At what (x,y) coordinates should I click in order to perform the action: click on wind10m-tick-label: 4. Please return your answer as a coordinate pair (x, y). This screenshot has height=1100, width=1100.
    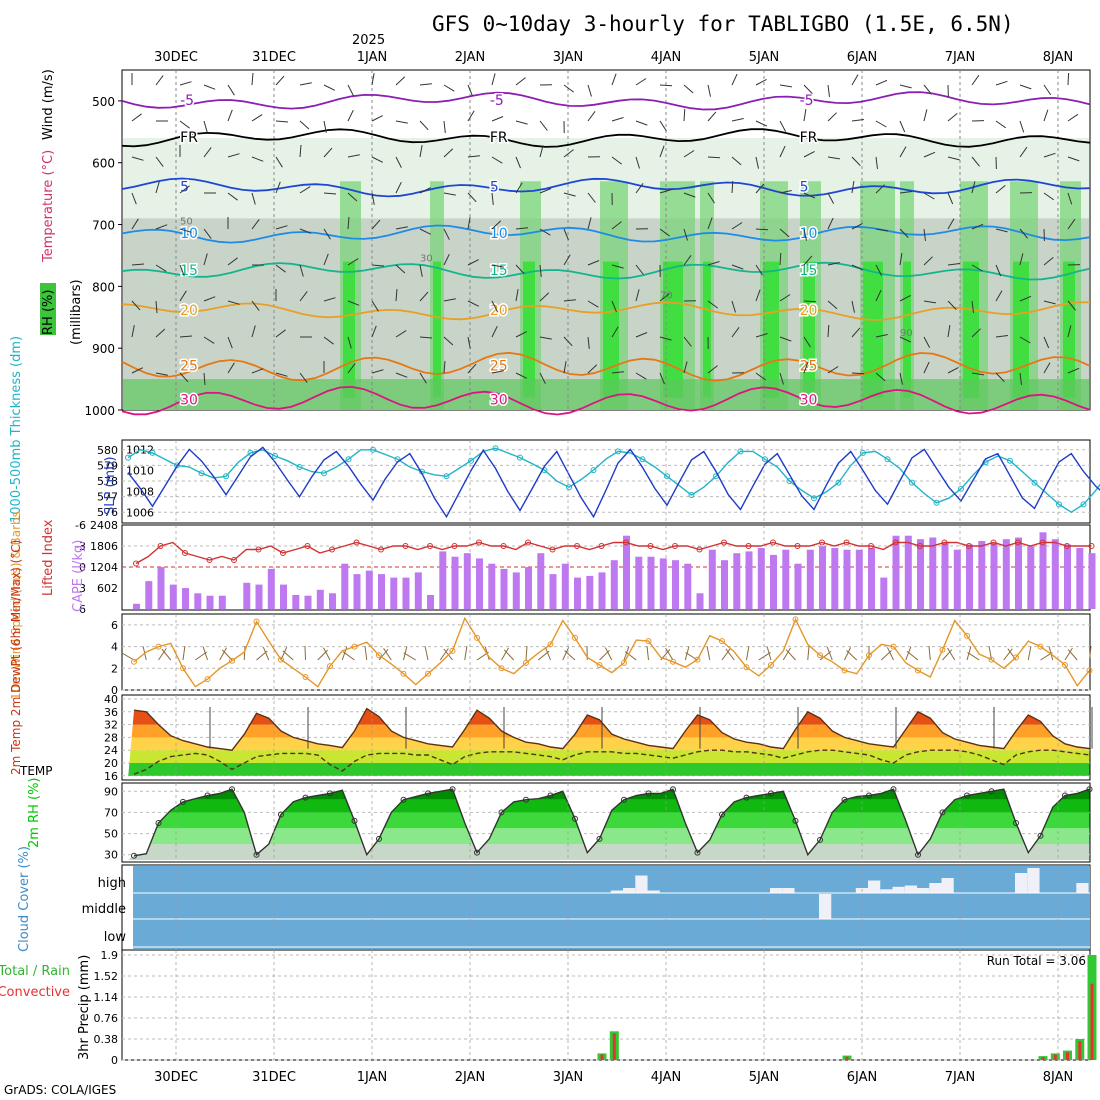
    Looking at the image, I should click on (114, 647).